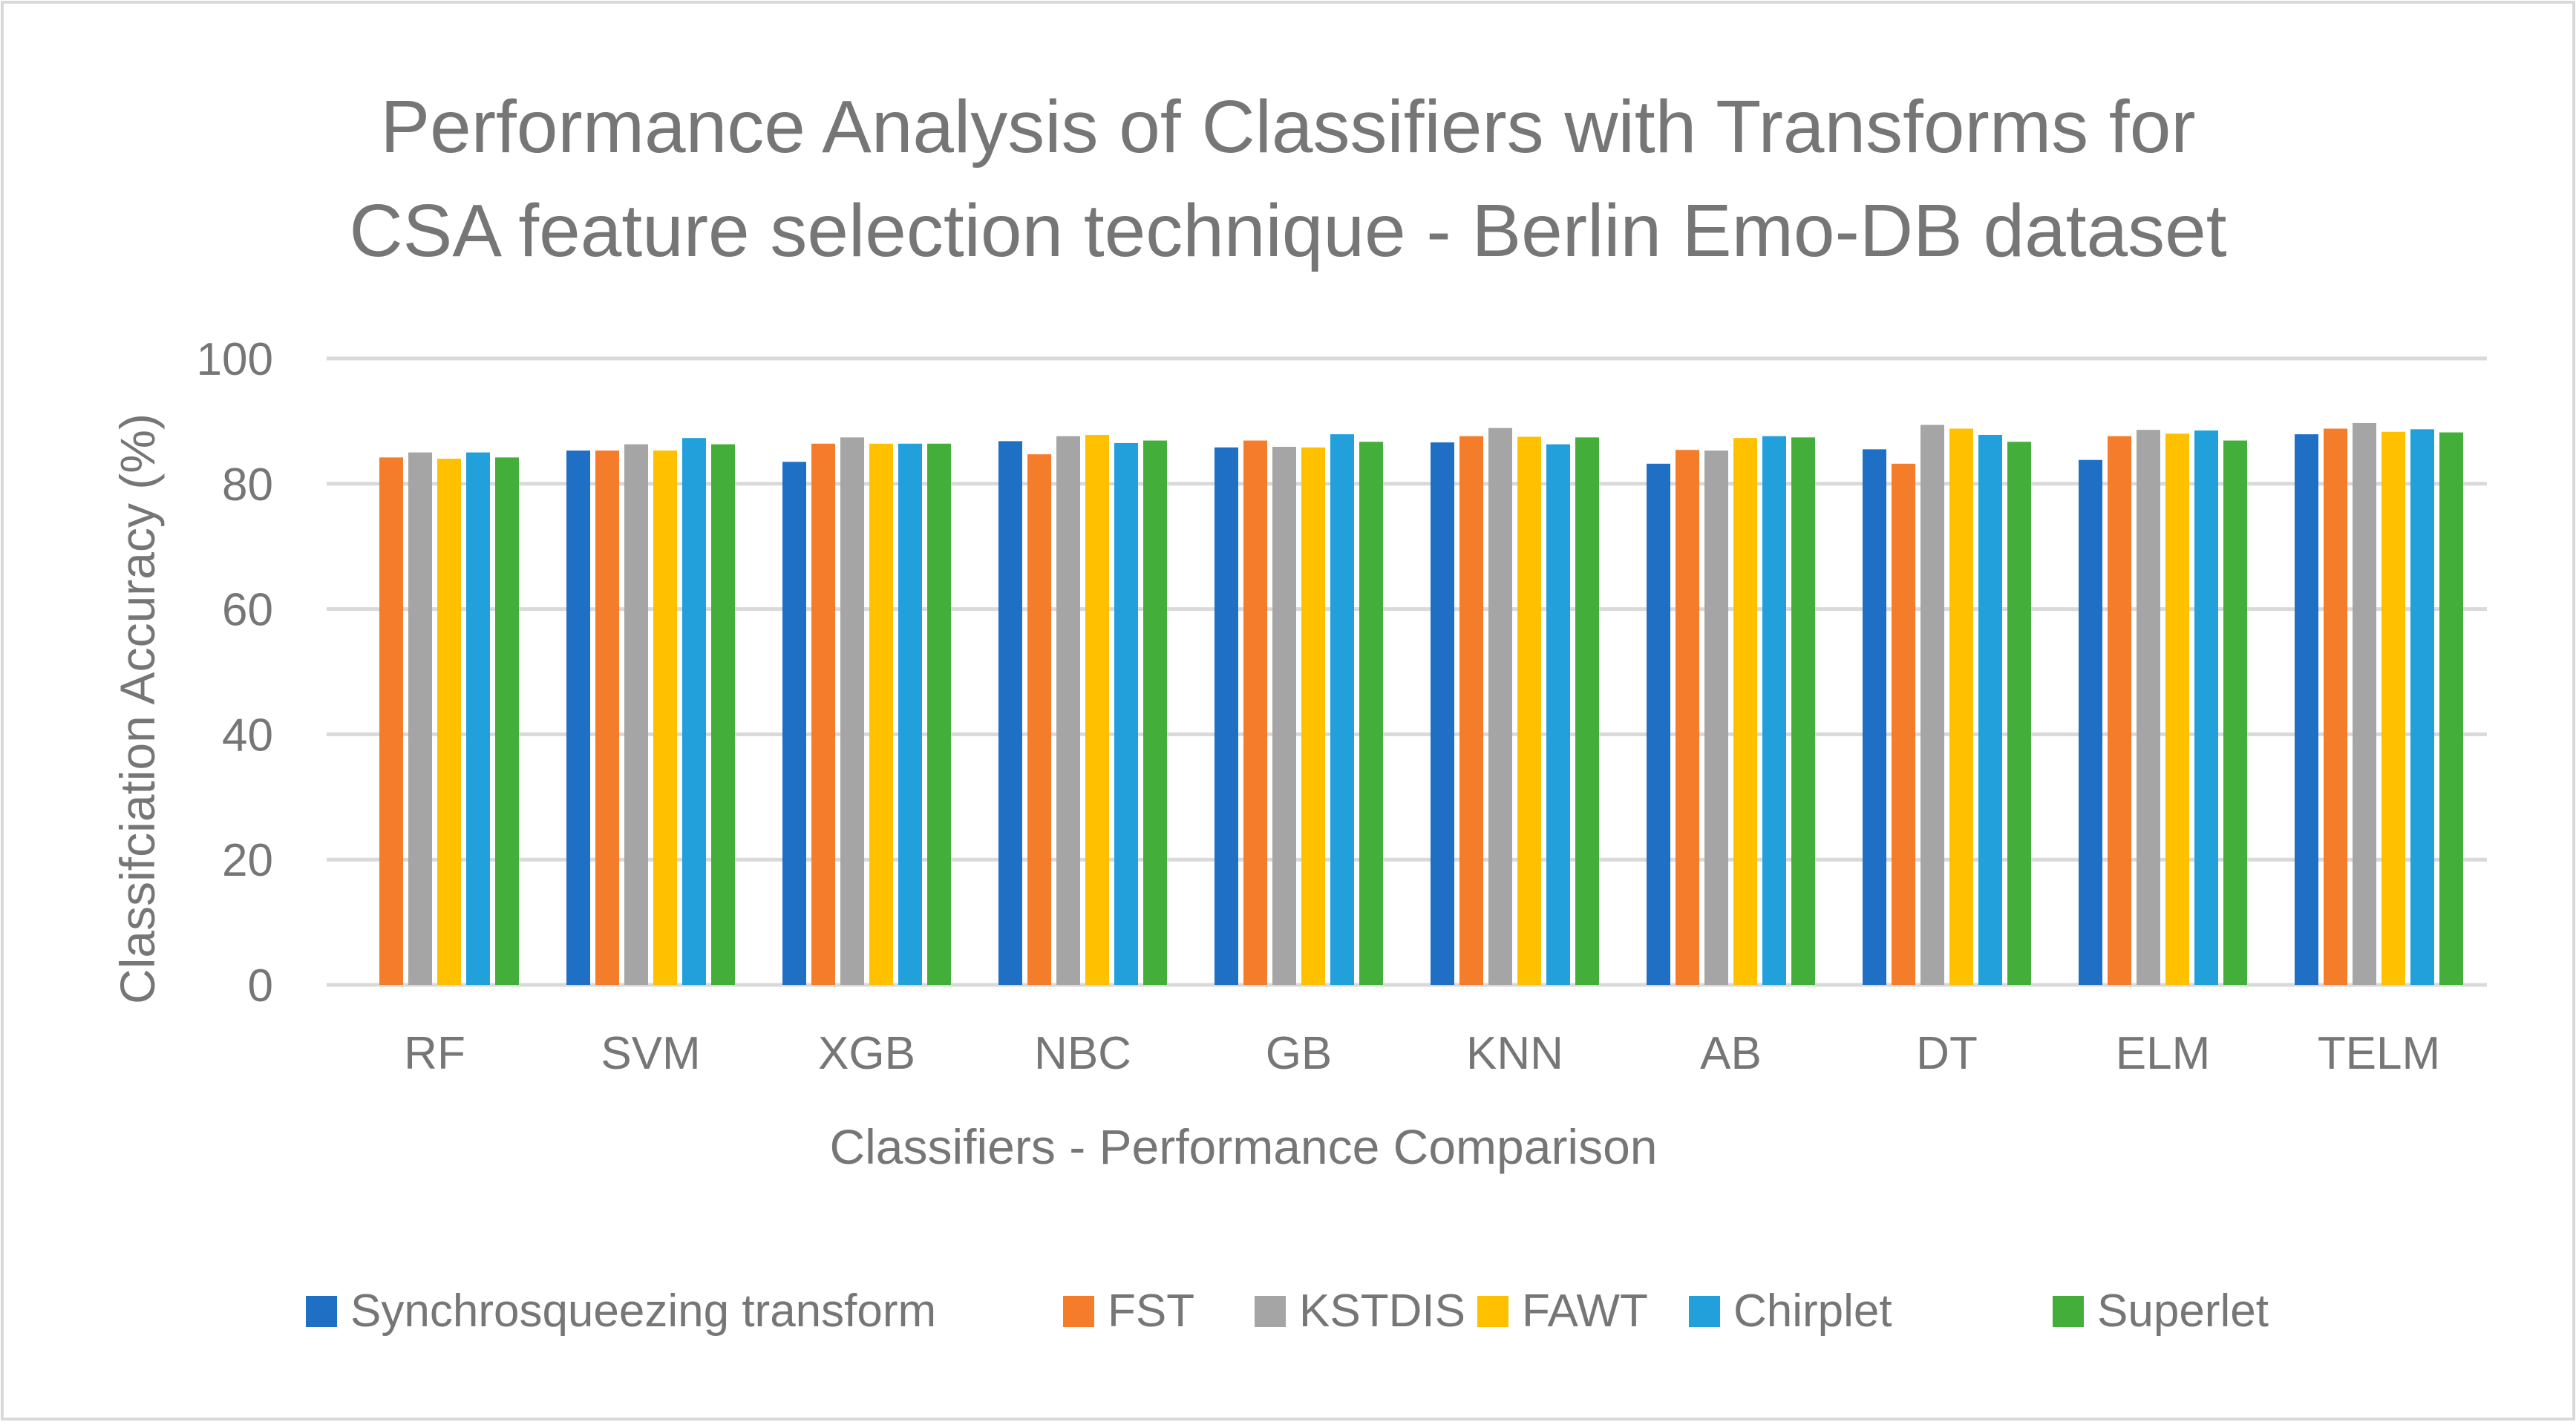 Image resolution: width=2576 pixels, height=1425 pixels. What do you see at coordinates (866, 1053) in the screenshot?
I see `x-tick-label: XGB` at bounding box center [866, 1053].